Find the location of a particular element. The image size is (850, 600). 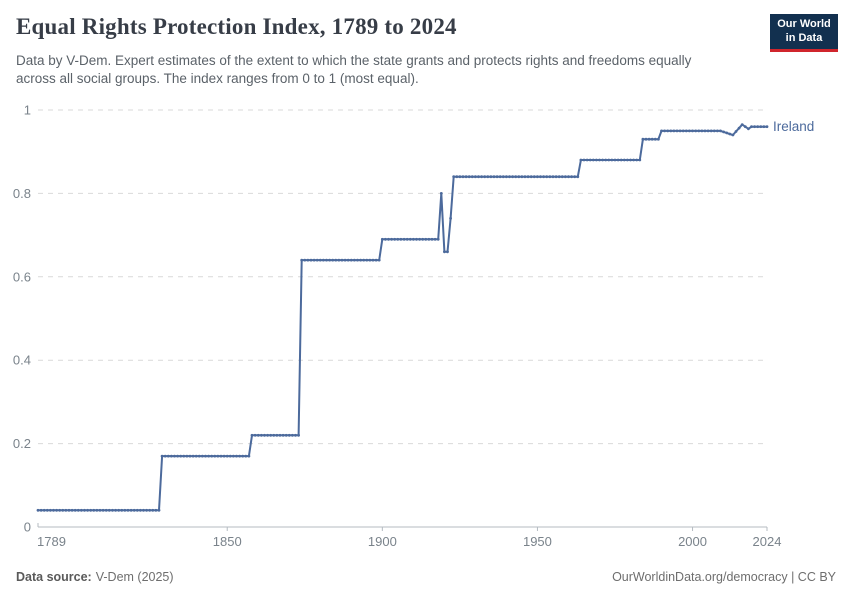

x-axis-tick-label: 2000 is located at coordinates (692, 541).